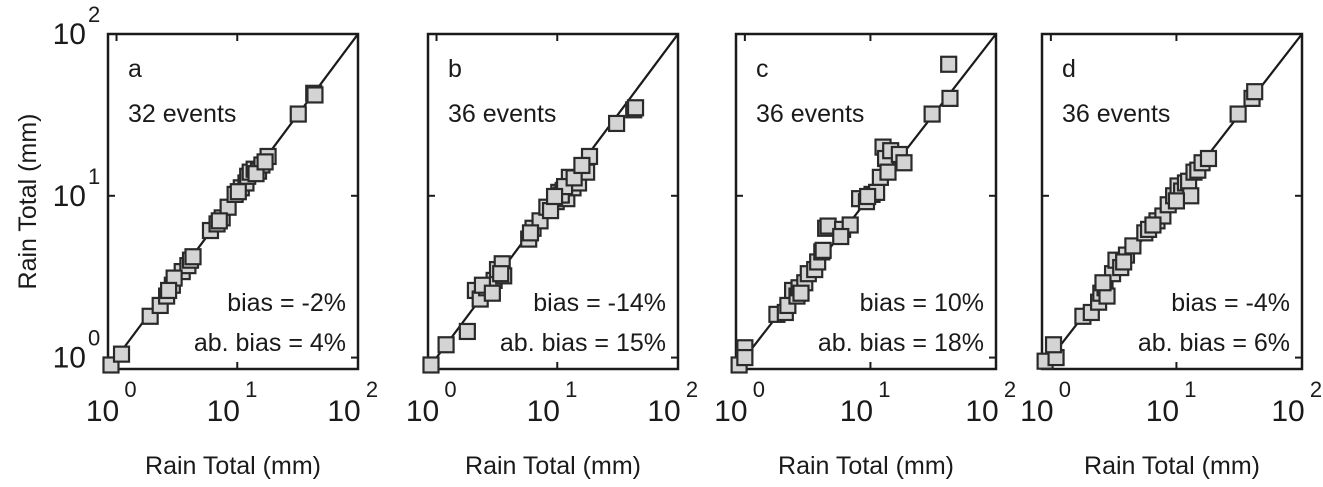 The image size is (1323, 487). Describe the element at coordinates (1069, 69) in the screenshot. I see `panel-label: d` at that location.